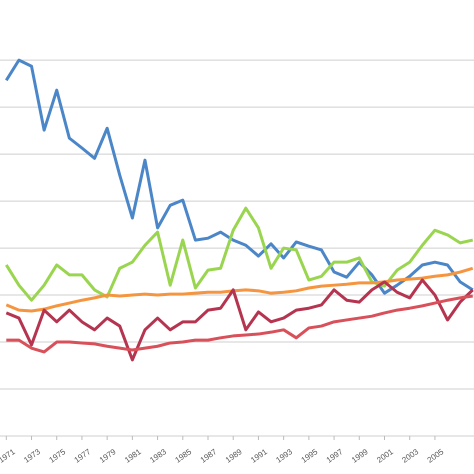  Describe the element at coordinates (259, 456) in the screenshot. I see `x-tick-label: 1991` at that location.